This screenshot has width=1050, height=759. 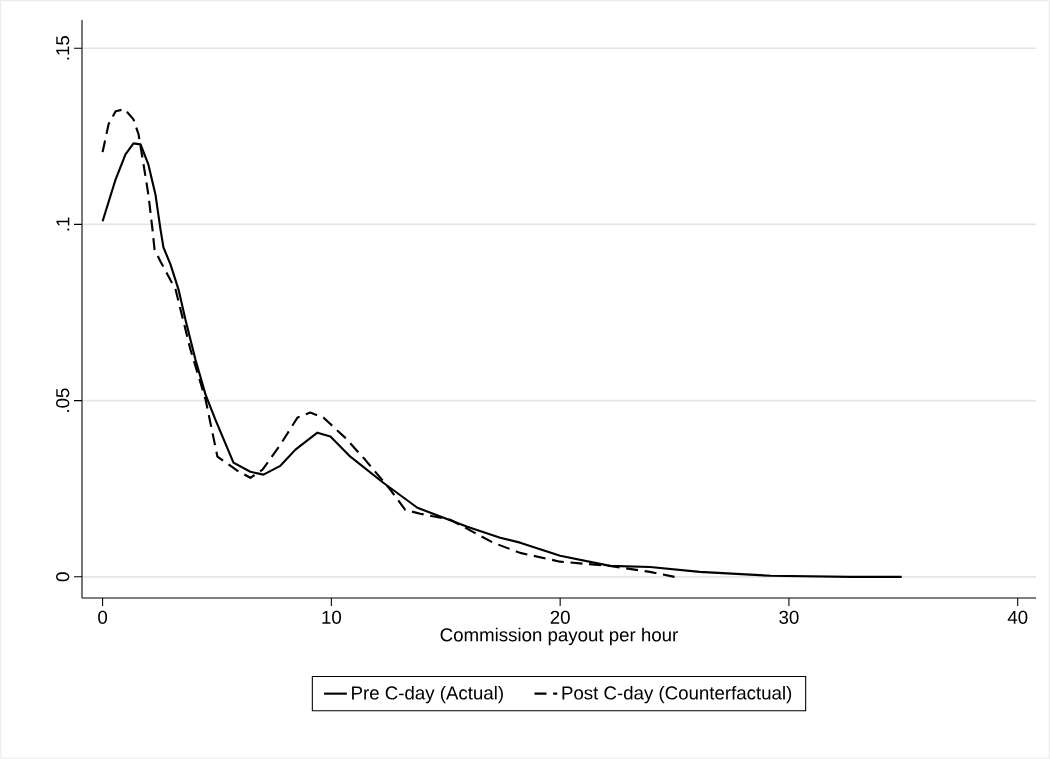 I want to click on y-tick-label: 0, so click(x=63, y=577).